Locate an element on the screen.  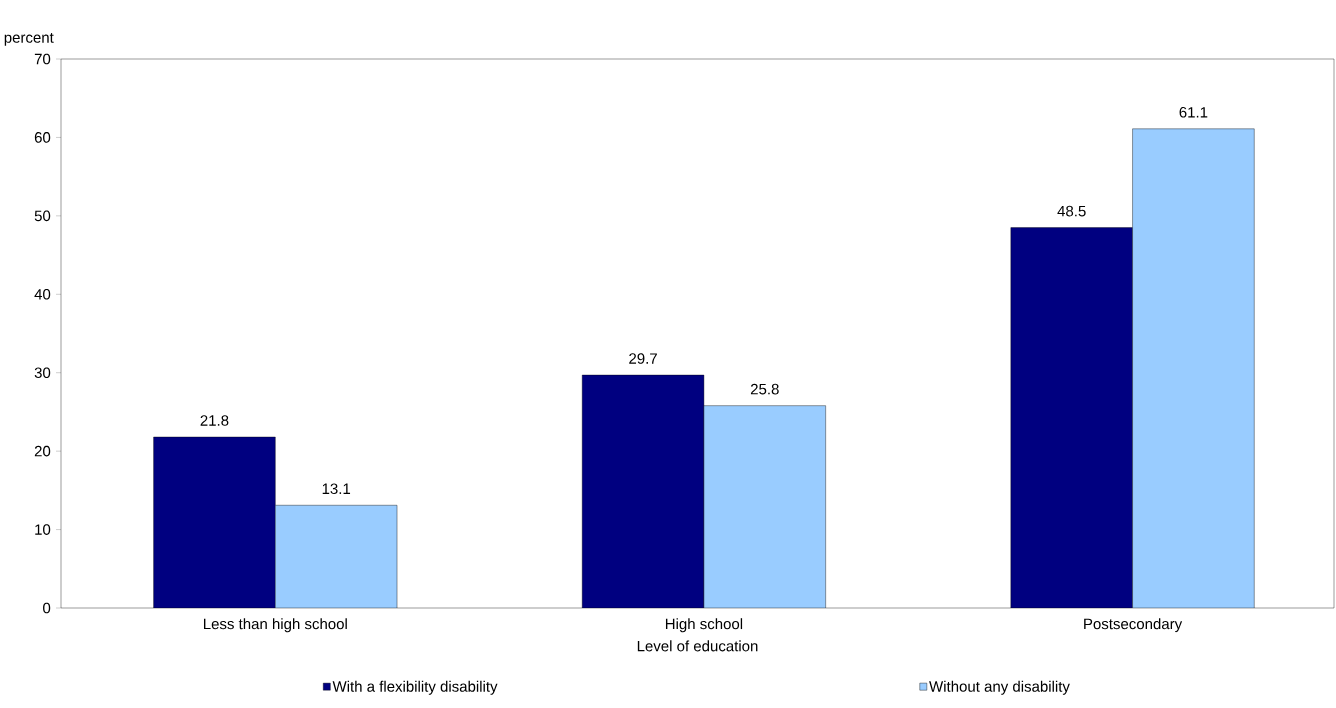
legend-label: Without any disability is located at coordinates (999, 687).